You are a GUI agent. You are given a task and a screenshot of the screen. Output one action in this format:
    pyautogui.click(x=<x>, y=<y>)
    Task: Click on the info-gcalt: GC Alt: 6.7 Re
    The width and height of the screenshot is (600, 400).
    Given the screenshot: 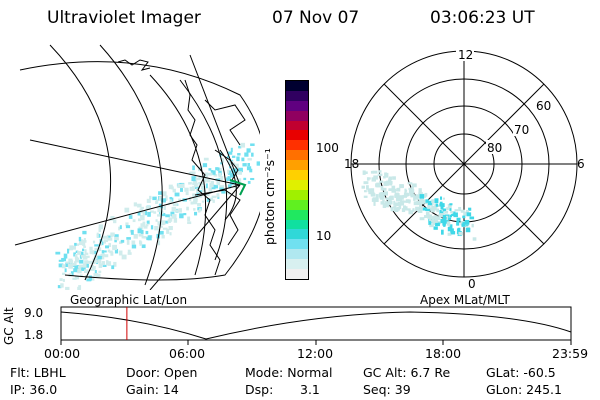 What is the action you would take?
    pyautogui.click(x=407, y=372)
    